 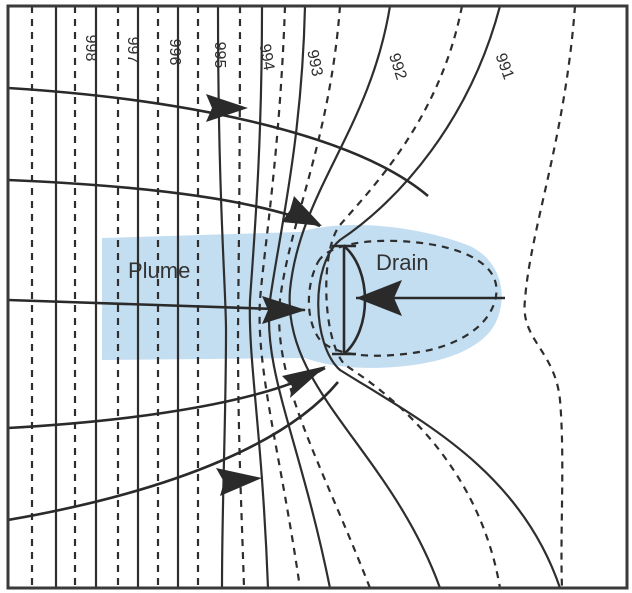 I want to click on drain-arrow-icon, so click(x=379, y=298).